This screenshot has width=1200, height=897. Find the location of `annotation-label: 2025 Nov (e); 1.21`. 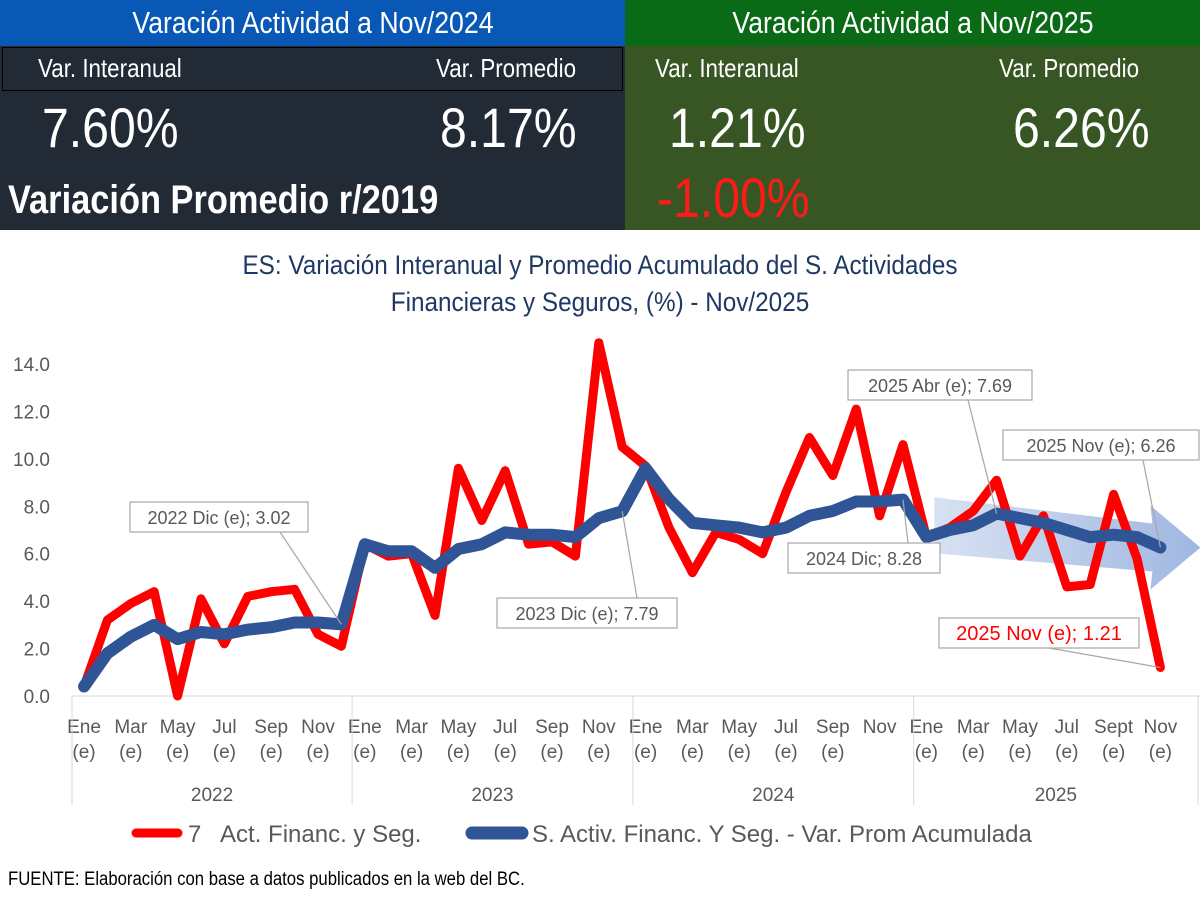

annotation-label: 2025 Nov (e); 1.21 is located at coordinates (1039, 634).